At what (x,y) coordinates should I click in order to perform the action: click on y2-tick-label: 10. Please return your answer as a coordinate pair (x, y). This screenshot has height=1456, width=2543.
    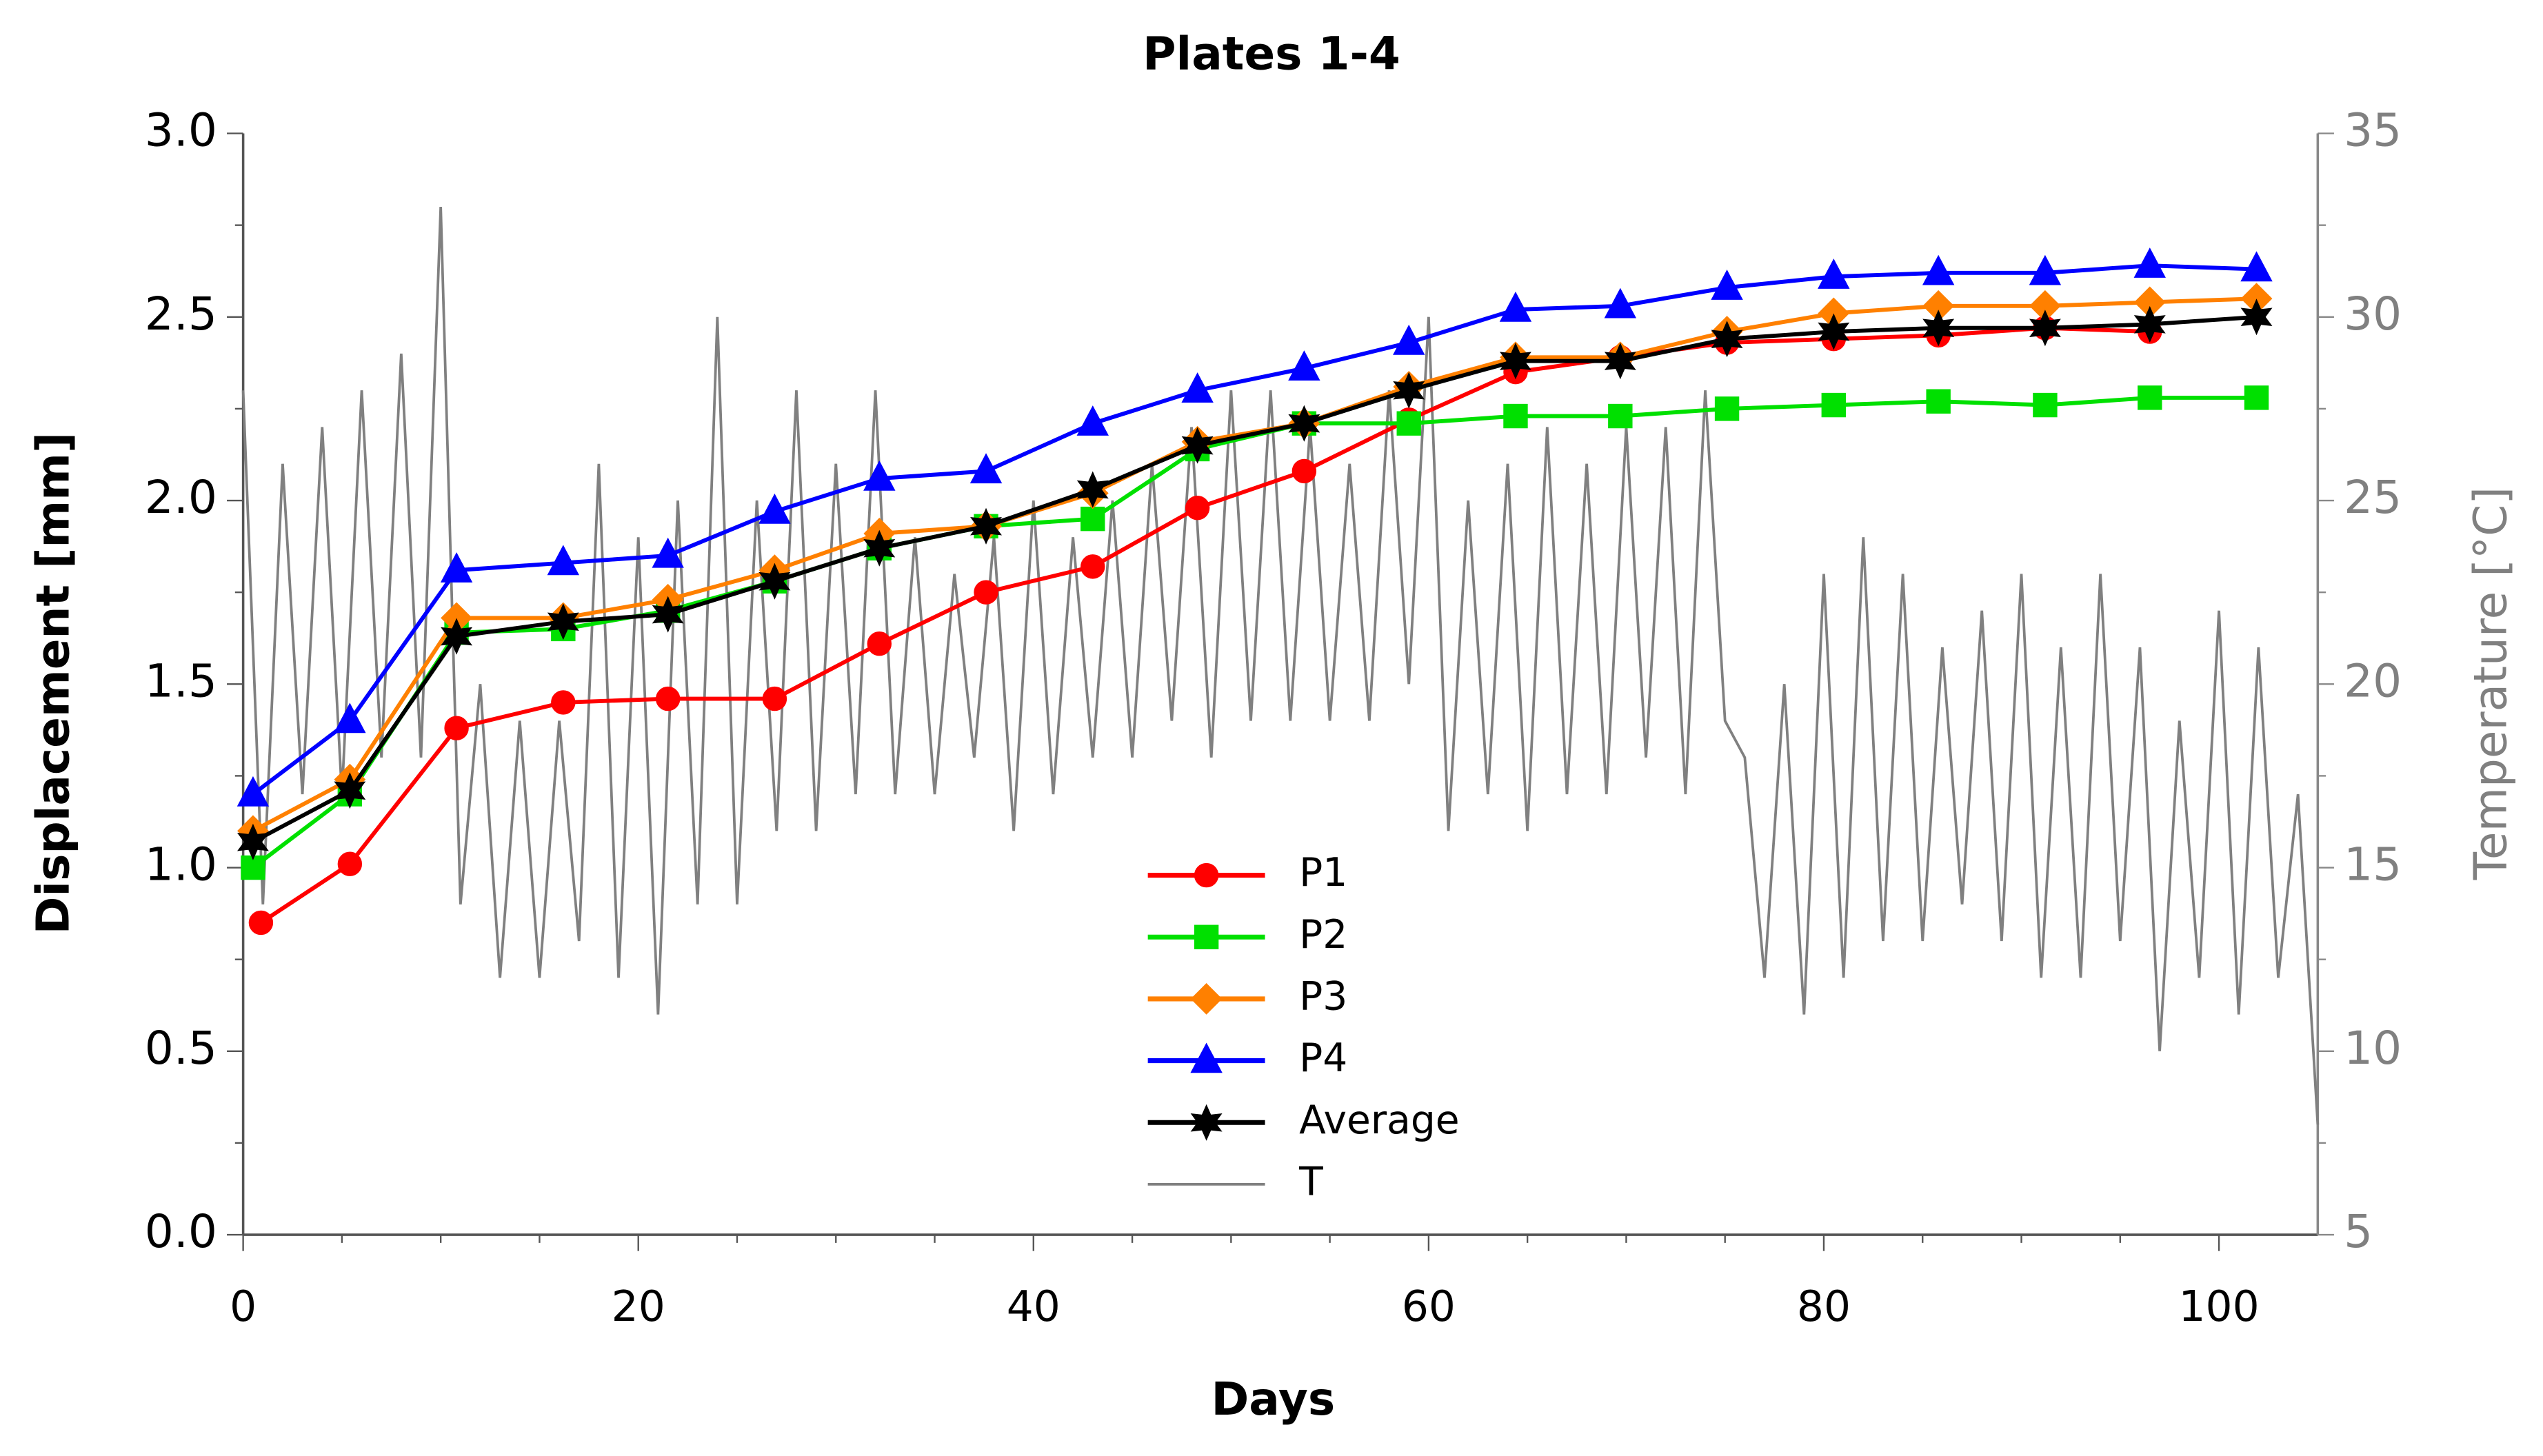
    Looking at the image, I should click on (2373, 1048).